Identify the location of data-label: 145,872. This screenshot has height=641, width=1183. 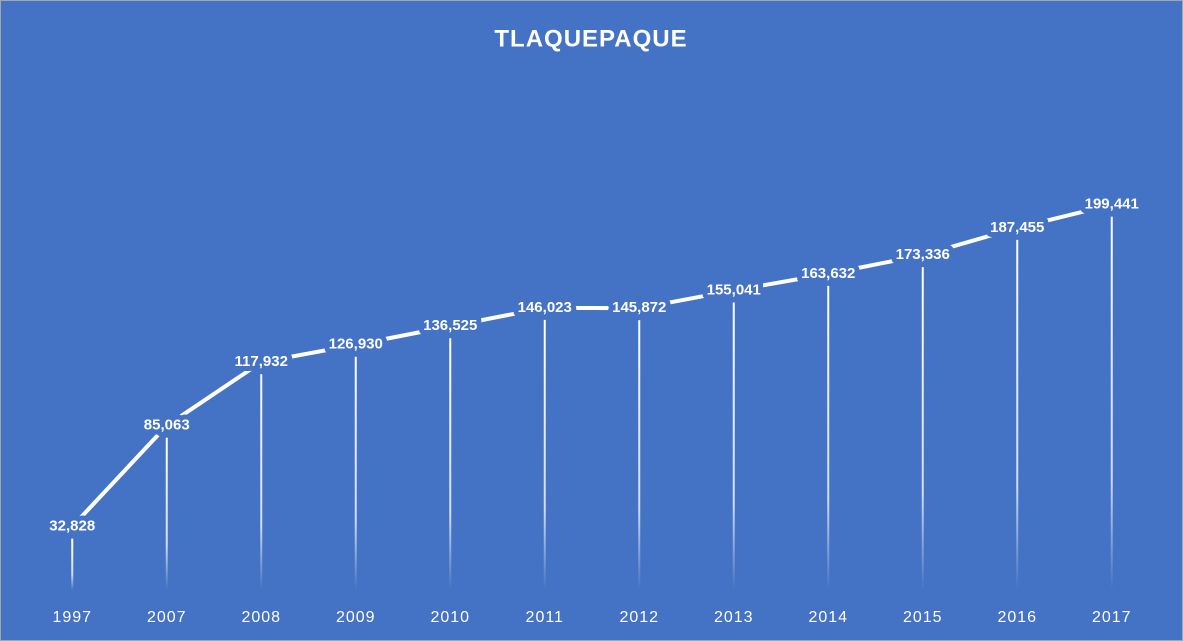
(639, 307).